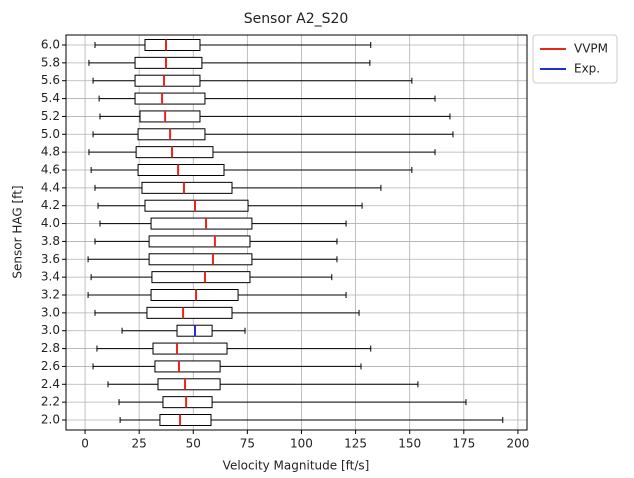 This screenshot has height=478, width=634. Describe the element at coordinates (50, 62) in the screenshot. I see `y-tick-label: 5.8` at that location.